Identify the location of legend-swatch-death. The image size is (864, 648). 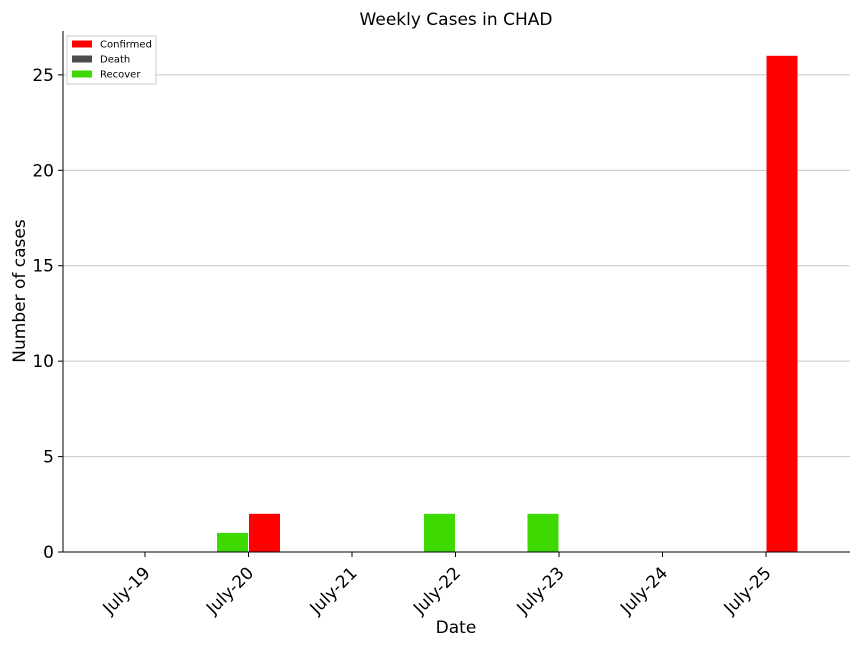
(82, 59).